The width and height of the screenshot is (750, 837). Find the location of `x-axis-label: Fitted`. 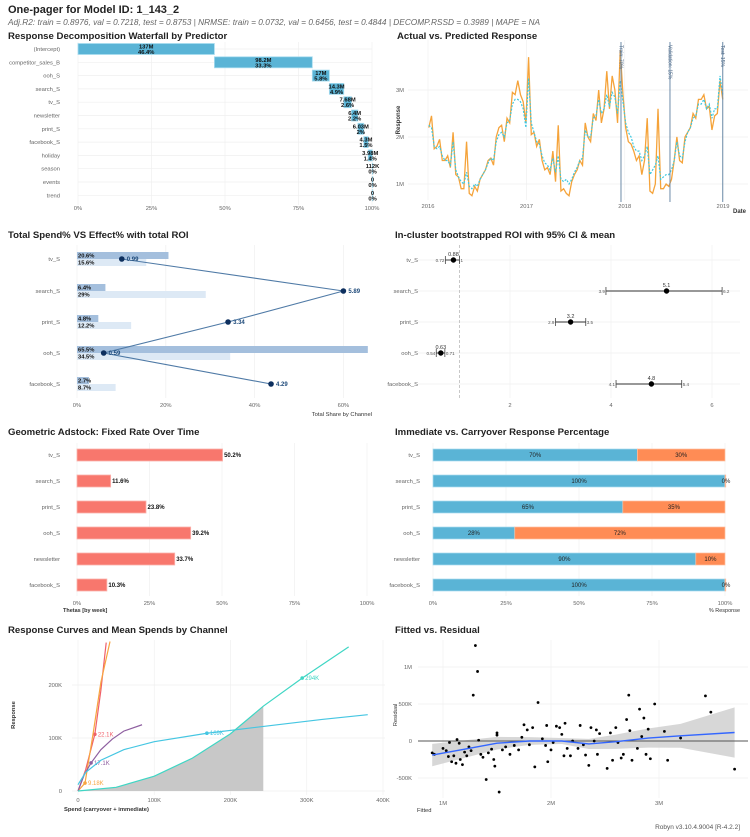

x-axis-label: Fitted is located at coordinates (424, 811).